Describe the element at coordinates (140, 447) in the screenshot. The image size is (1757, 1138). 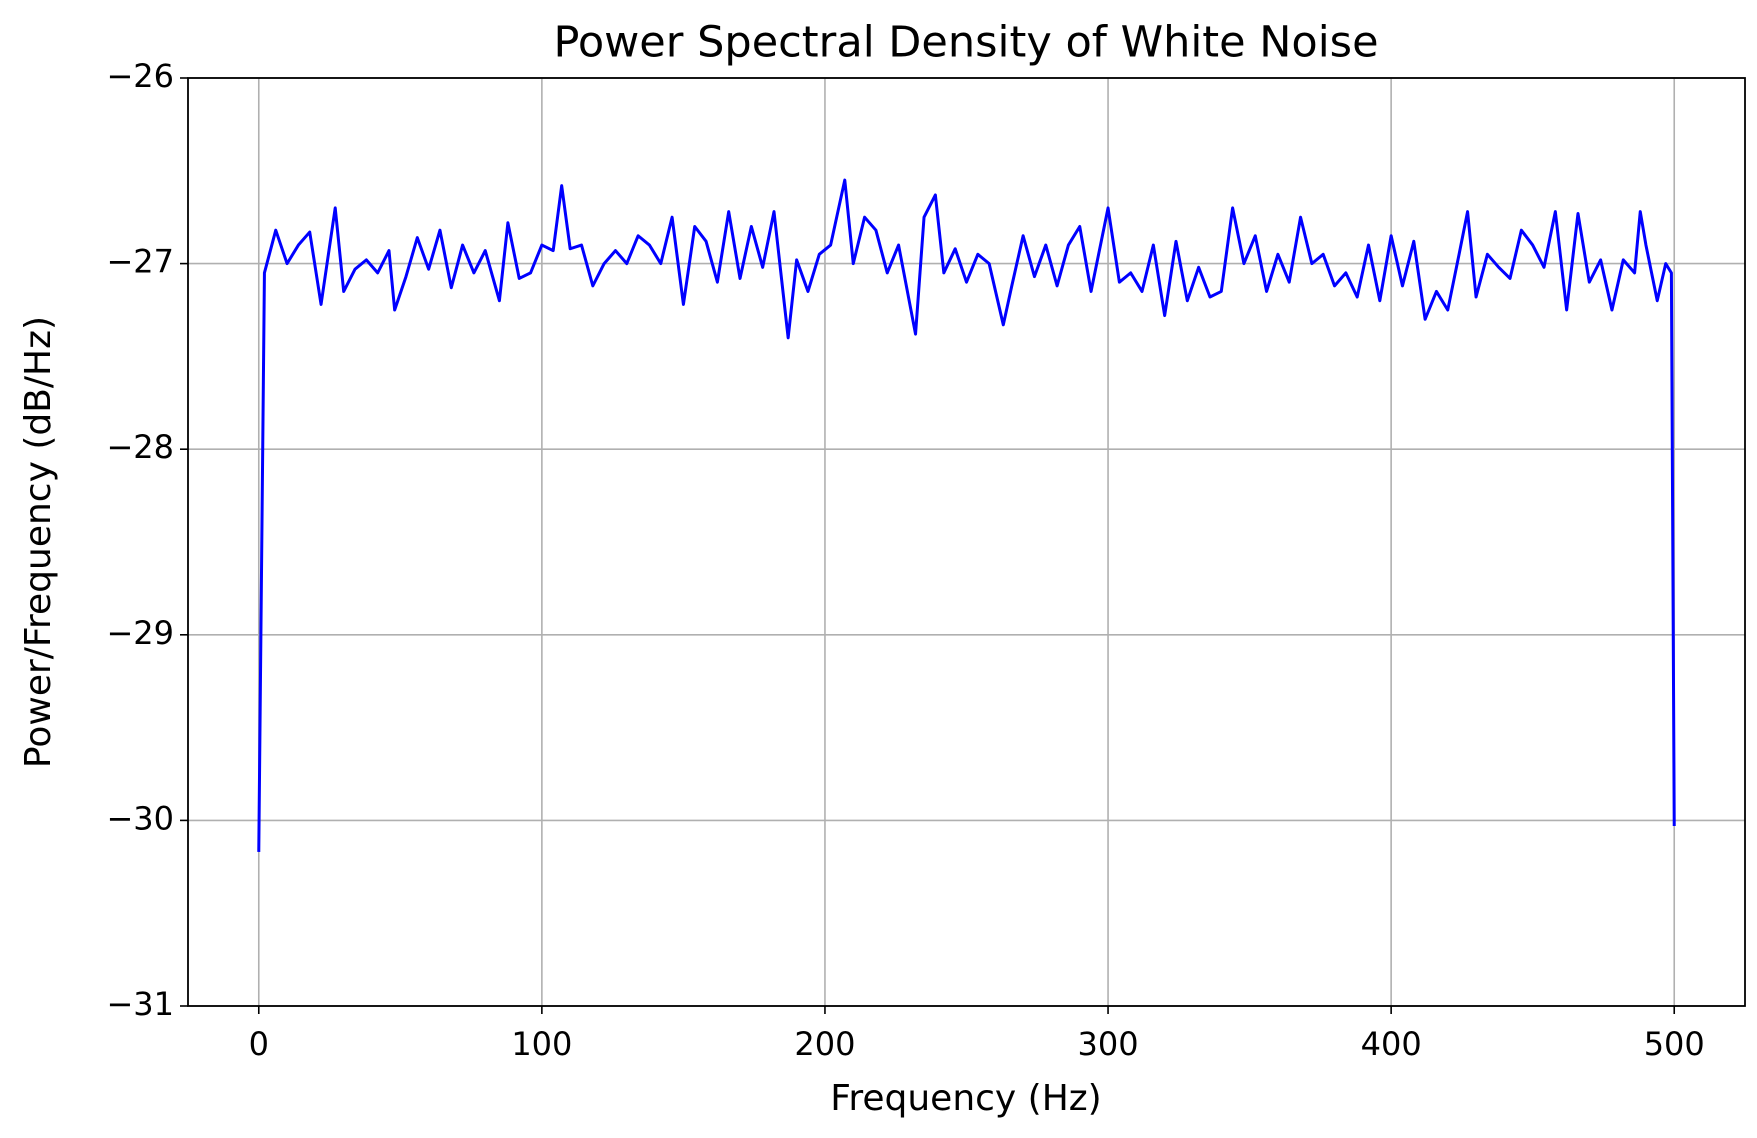
I see `y-tick-label: −28` at that location.